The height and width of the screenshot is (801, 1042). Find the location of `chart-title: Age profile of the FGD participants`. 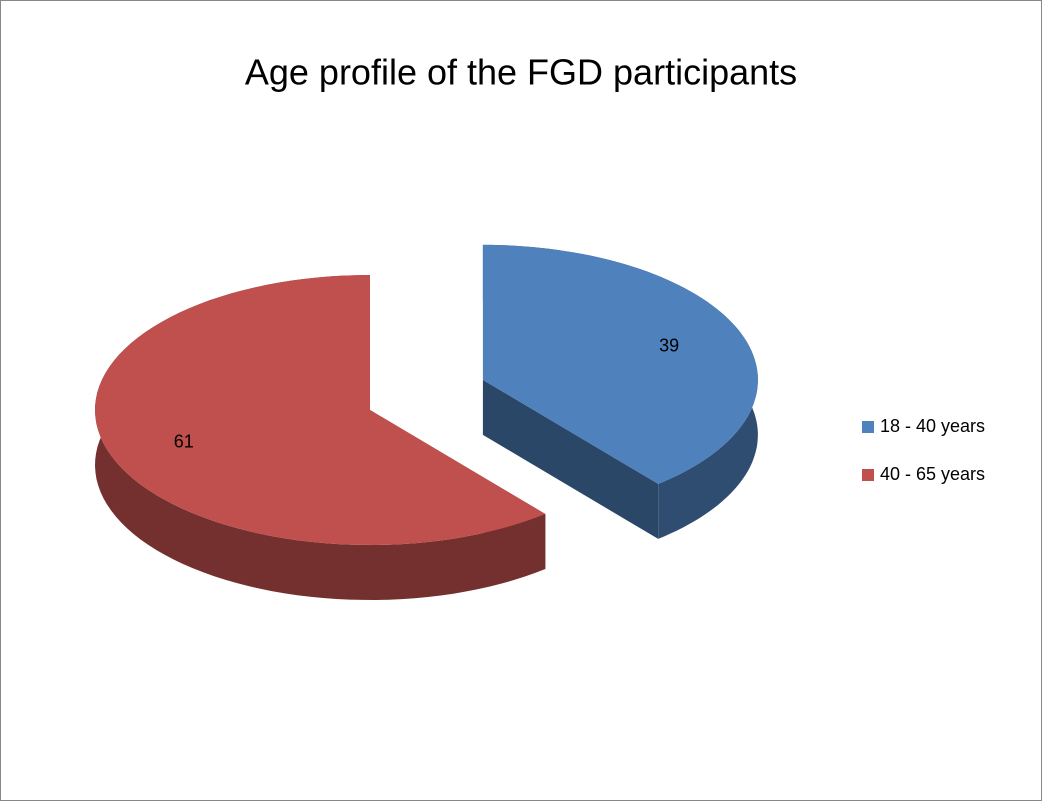

chart-title: Age profile of the FGD participants is located at coordinates (521, 72).